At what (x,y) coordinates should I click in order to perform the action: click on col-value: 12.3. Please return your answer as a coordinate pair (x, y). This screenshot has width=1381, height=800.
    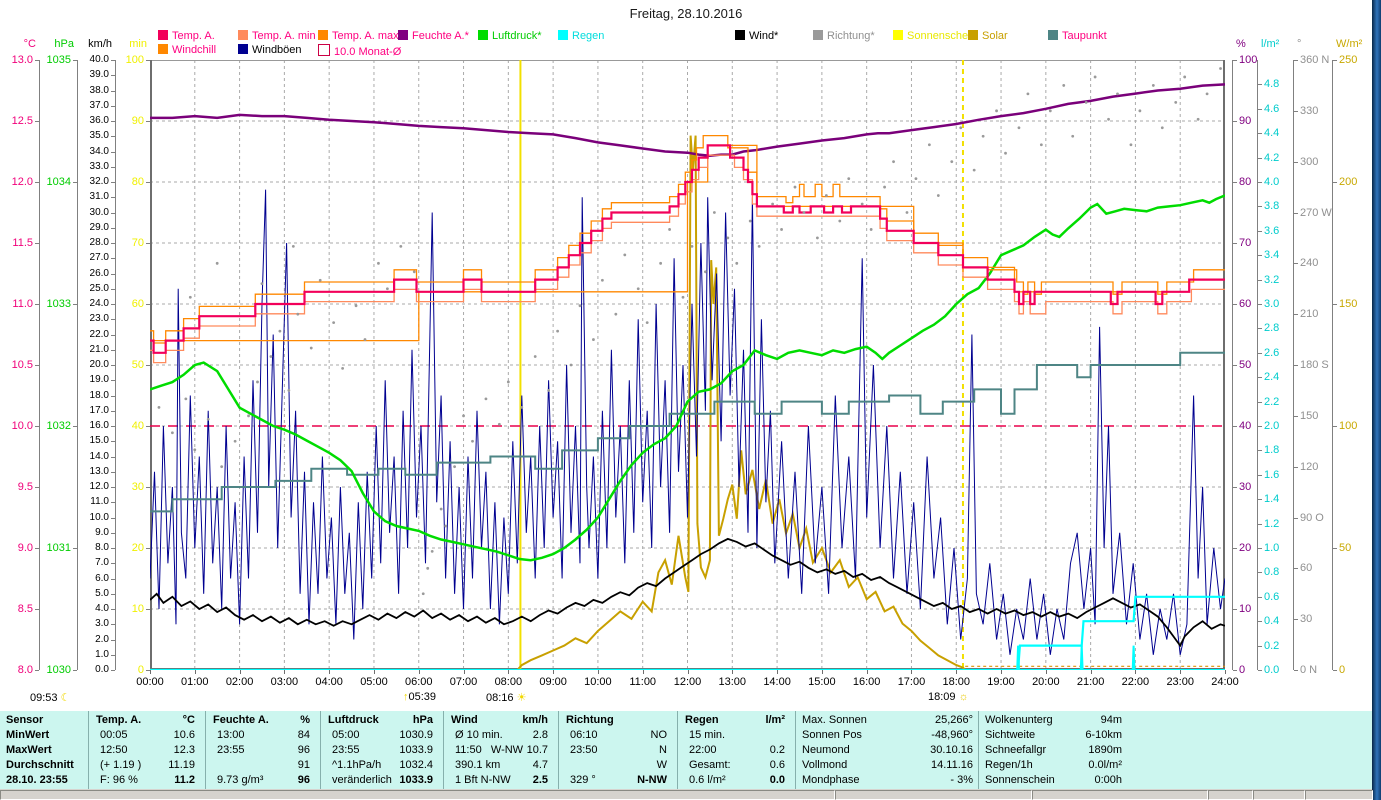
    Looking at the image, I should click on (184, 750).